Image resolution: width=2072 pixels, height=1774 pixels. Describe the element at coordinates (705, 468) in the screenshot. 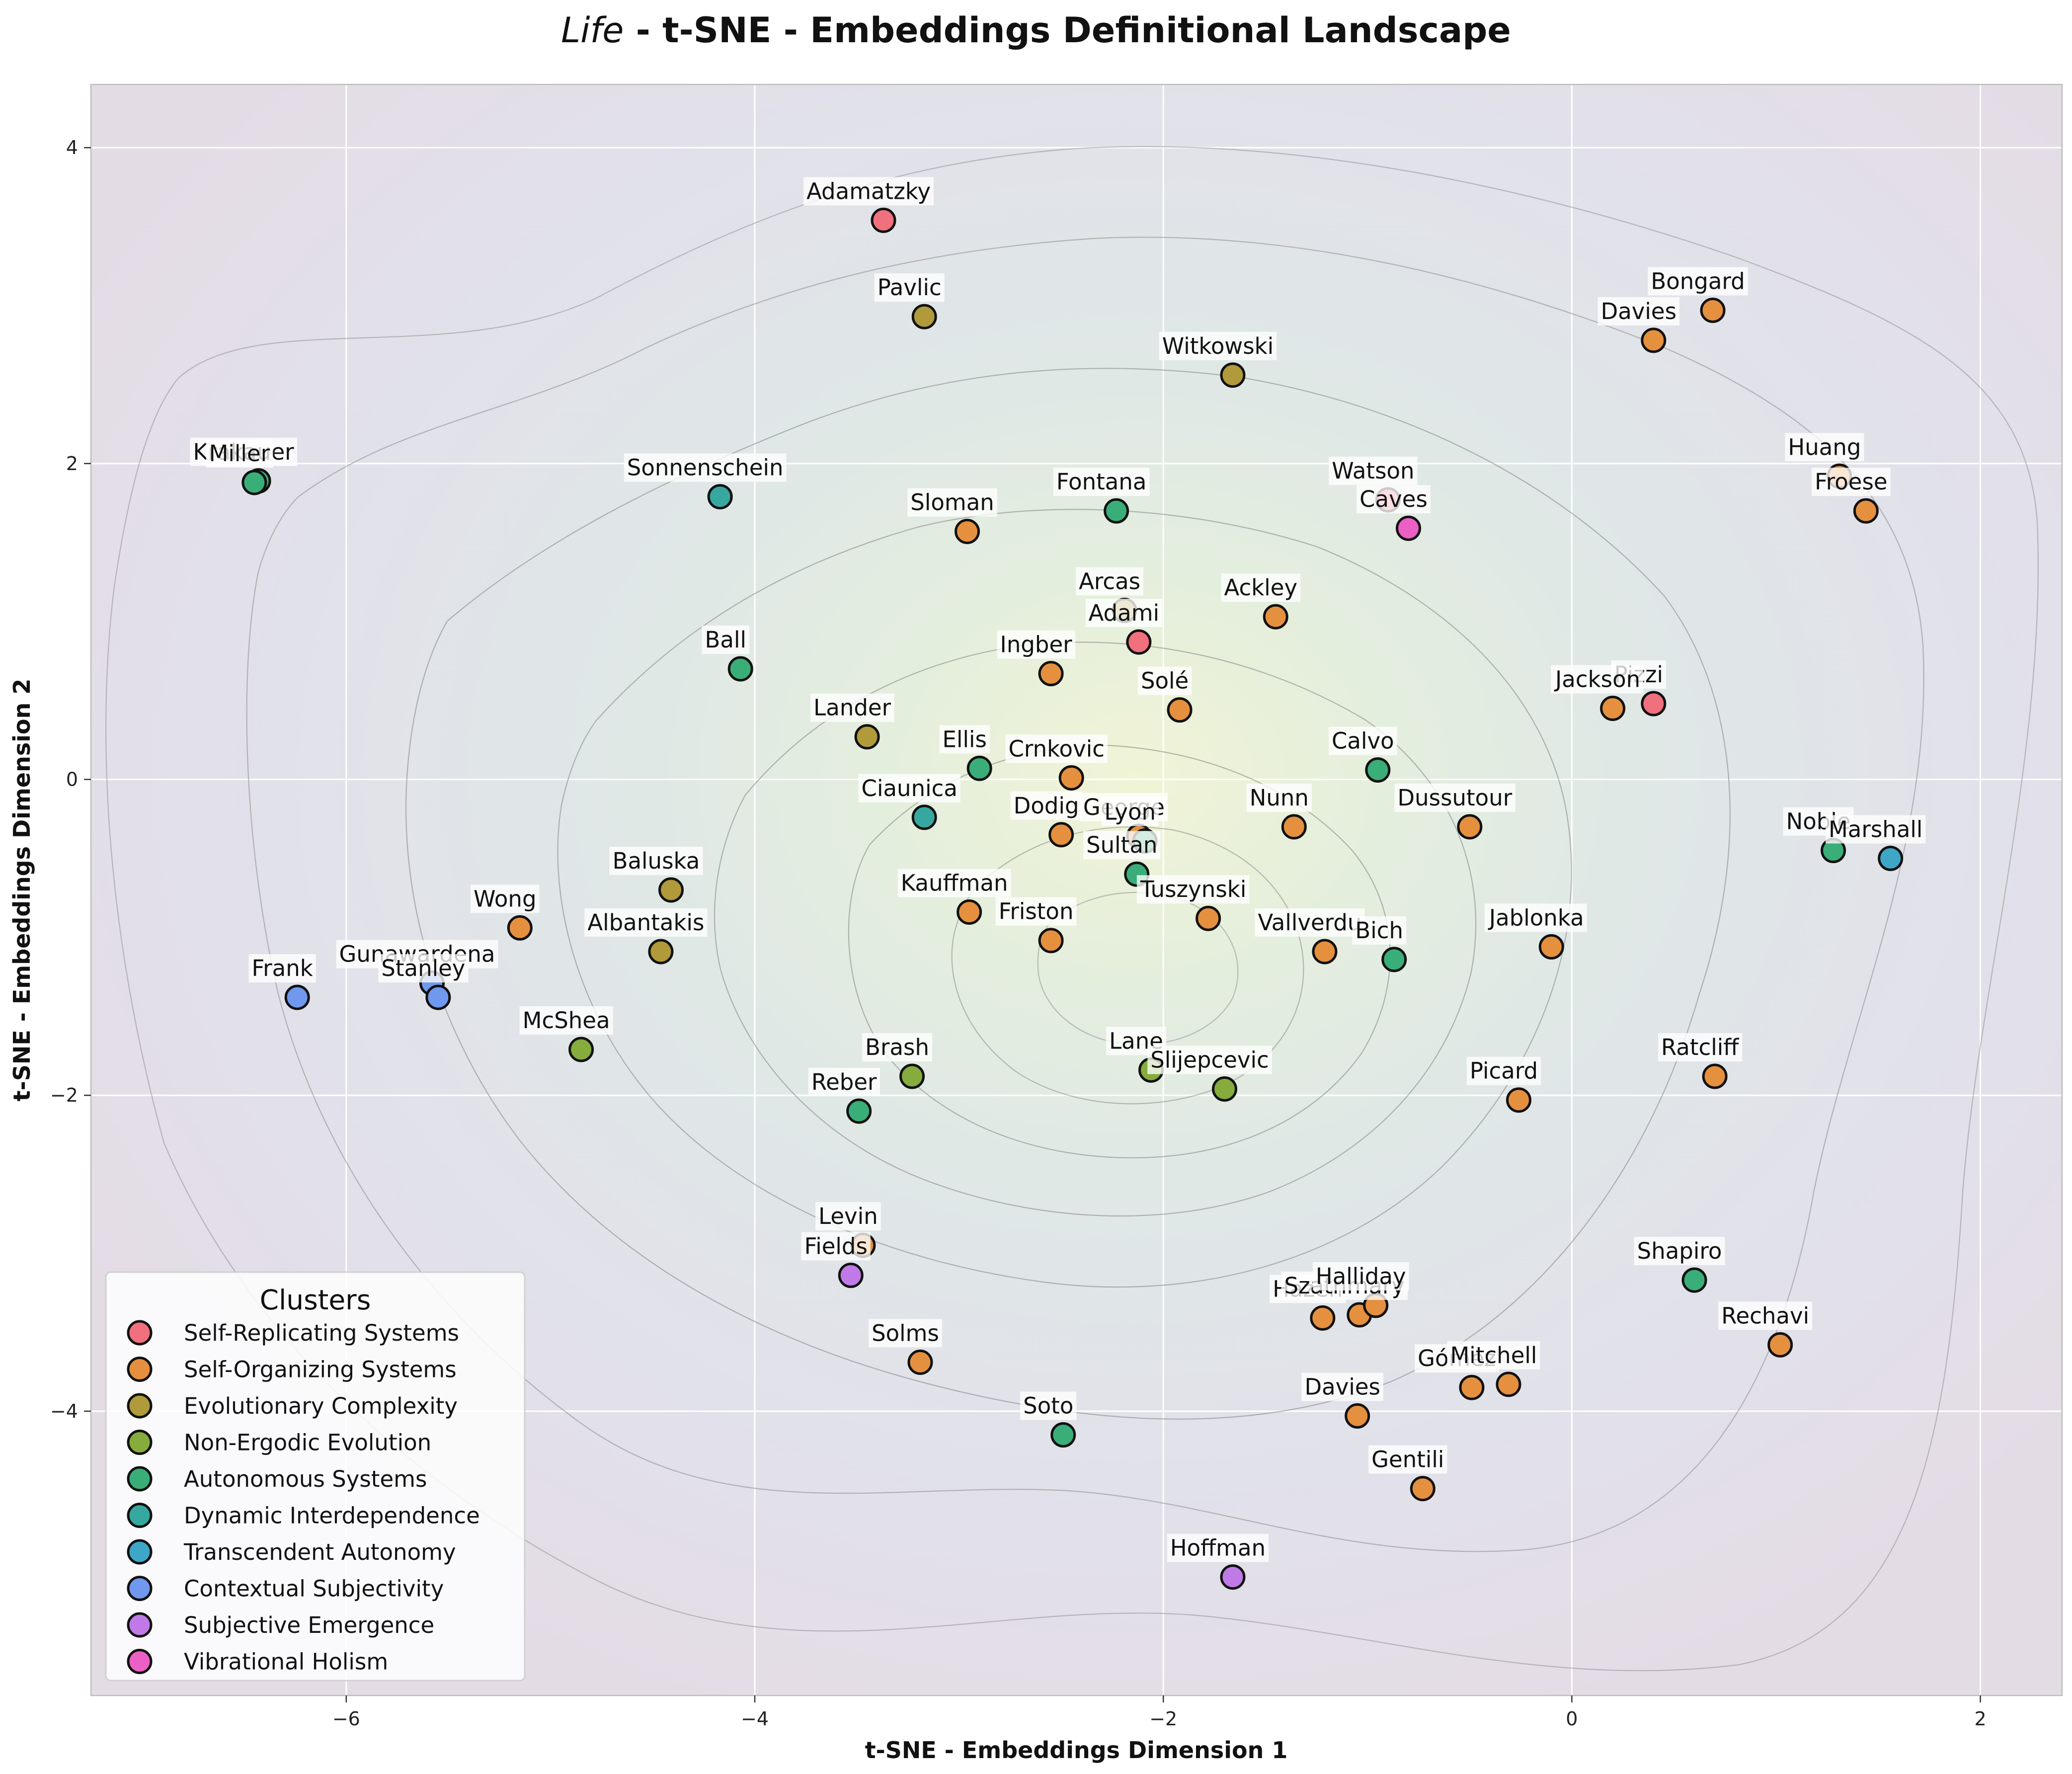

I see `point-label: Sonnenschein` at that location.